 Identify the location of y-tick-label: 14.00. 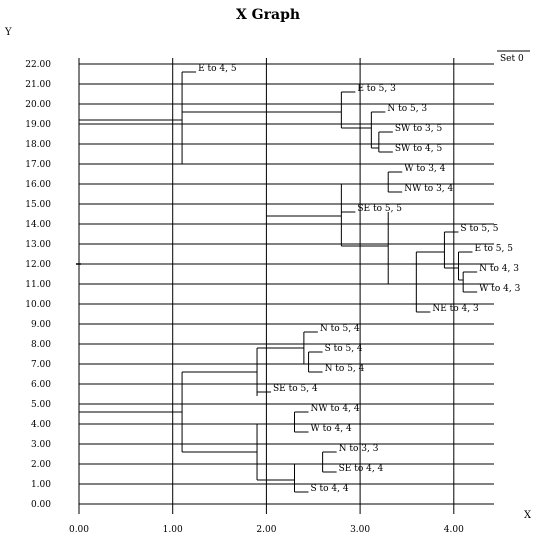
(38, 225).